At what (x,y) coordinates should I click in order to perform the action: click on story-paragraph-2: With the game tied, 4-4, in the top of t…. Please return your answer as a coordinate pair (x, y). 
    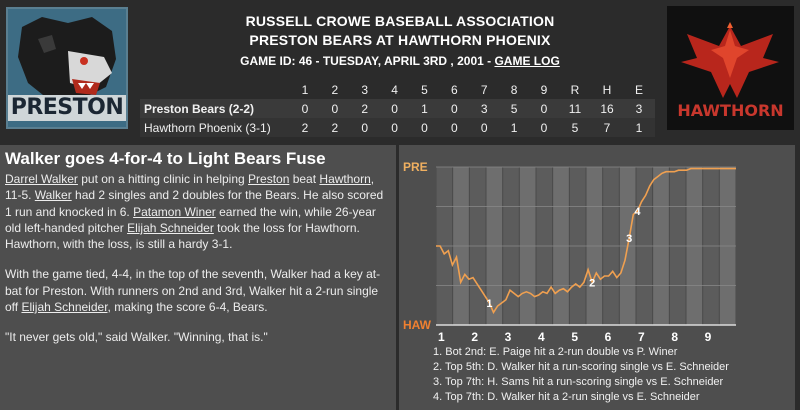
    Looking at the image, I should click on (198, 290).